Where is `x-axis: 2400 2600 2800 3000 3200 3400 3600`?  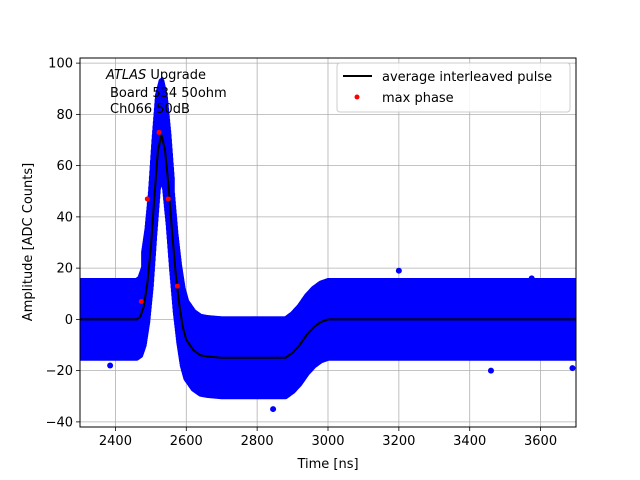
x-axis: 2400 2600 2800 3000 3200 3400 3600 is located at coordinates (328, 438).